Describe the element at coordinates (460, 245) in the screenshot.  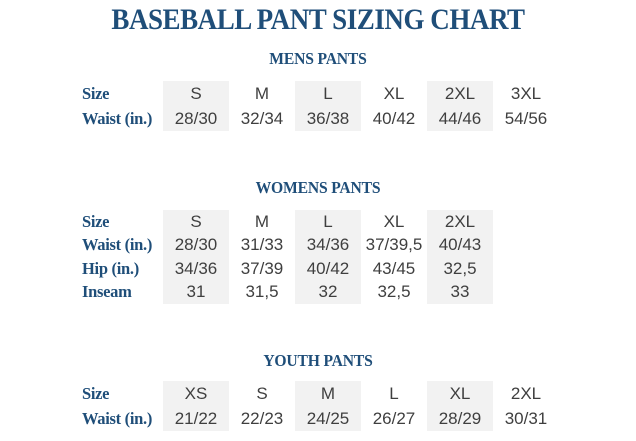
I see `cell-value: 40/43` at that location.